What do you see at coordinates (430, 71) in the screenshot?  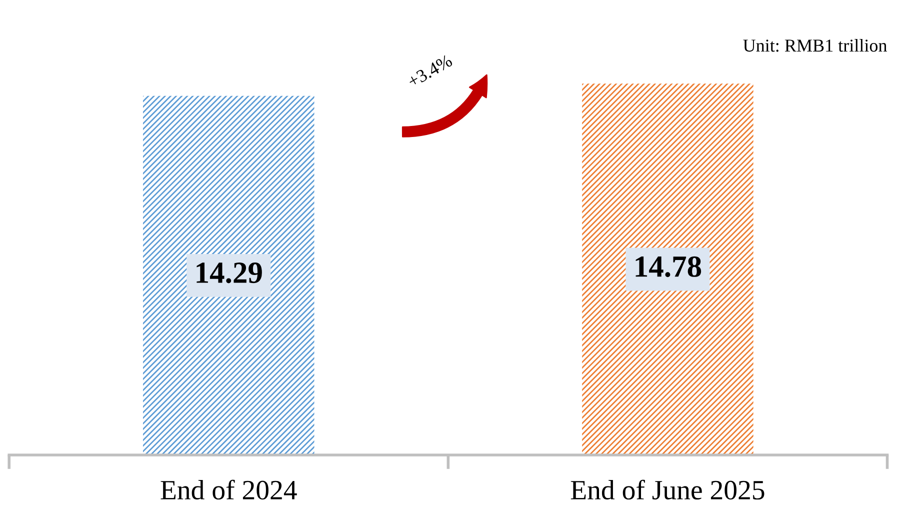 I see `annotation: +3.4%` at bounding box center [430, 71].